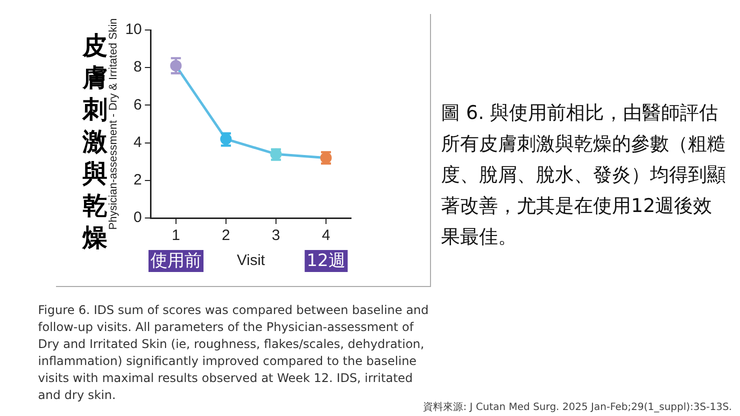 The height and width of the screenshot is (416, 740). Describe the element at coordinates (251, 261) in the screenshot. I see `x-axis-title: Visit` at that location.